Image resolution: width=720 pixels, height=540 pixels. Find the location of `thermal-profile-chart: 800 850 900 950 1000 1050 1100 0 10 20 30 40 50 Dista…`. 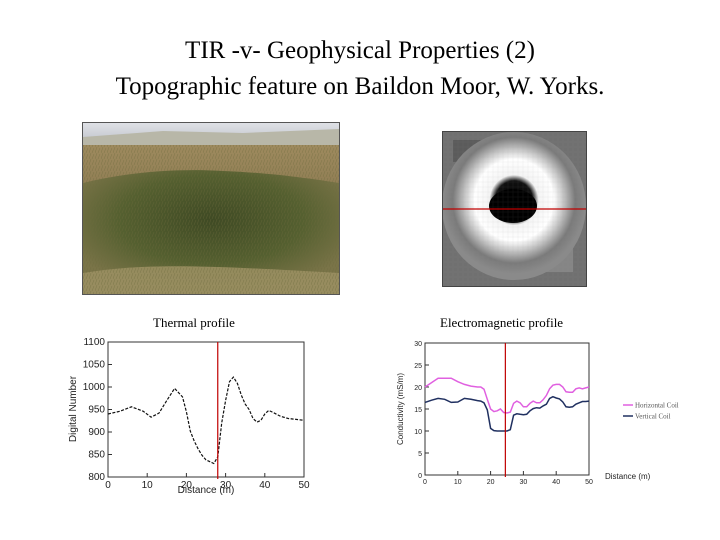

thermal-profile-chart: 800 850 900 950 1000 1050 1100 0 10 20 30 40 50 Dista… is located at coordinates (189, 416).